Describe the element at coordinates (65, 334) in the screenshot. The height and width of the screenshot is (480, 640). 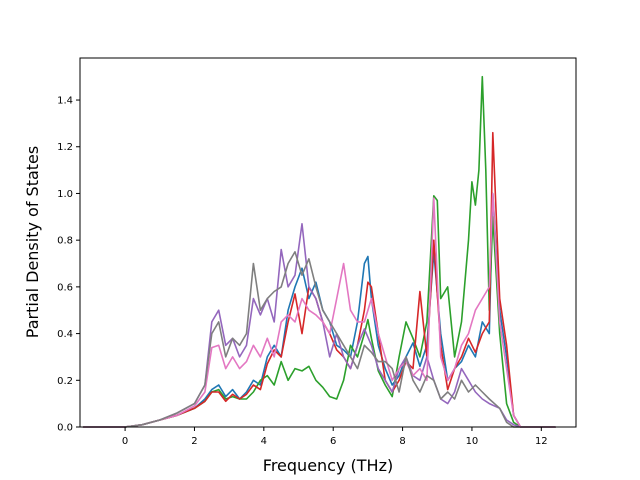
I see `y-tick-label: 0.4` at that location.